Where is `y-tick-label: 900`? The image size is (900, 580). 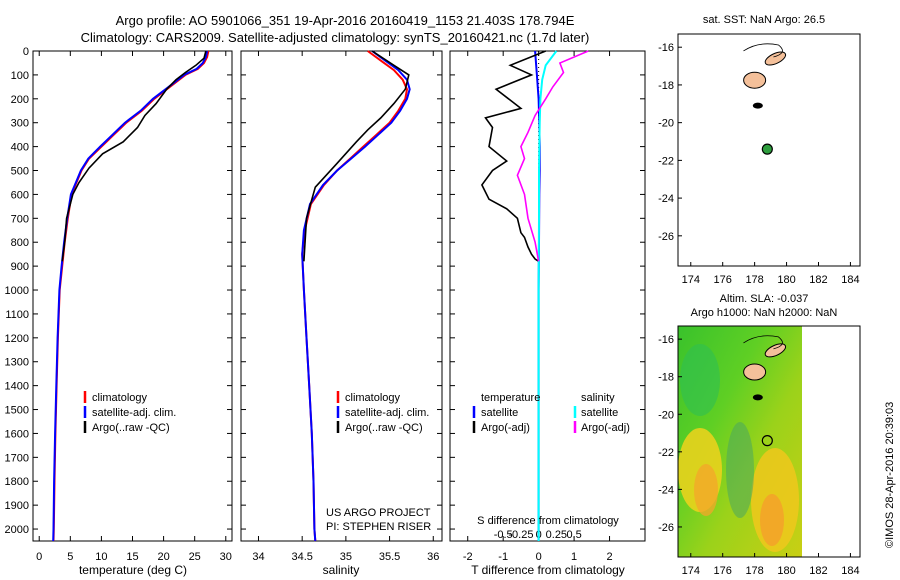
y-tick-label: 900 is located at coordinates (20, 267).